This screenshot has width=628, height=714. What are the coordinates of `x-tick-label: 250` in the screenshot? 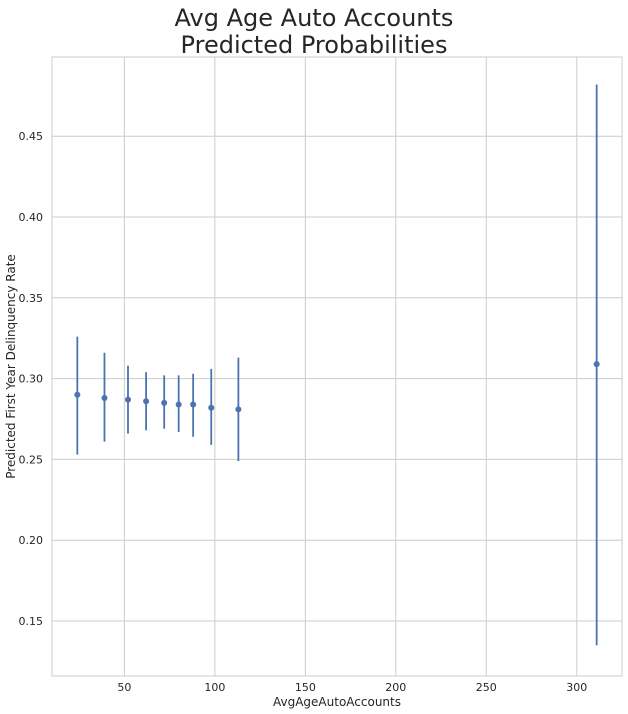 It's located at (486, 687).